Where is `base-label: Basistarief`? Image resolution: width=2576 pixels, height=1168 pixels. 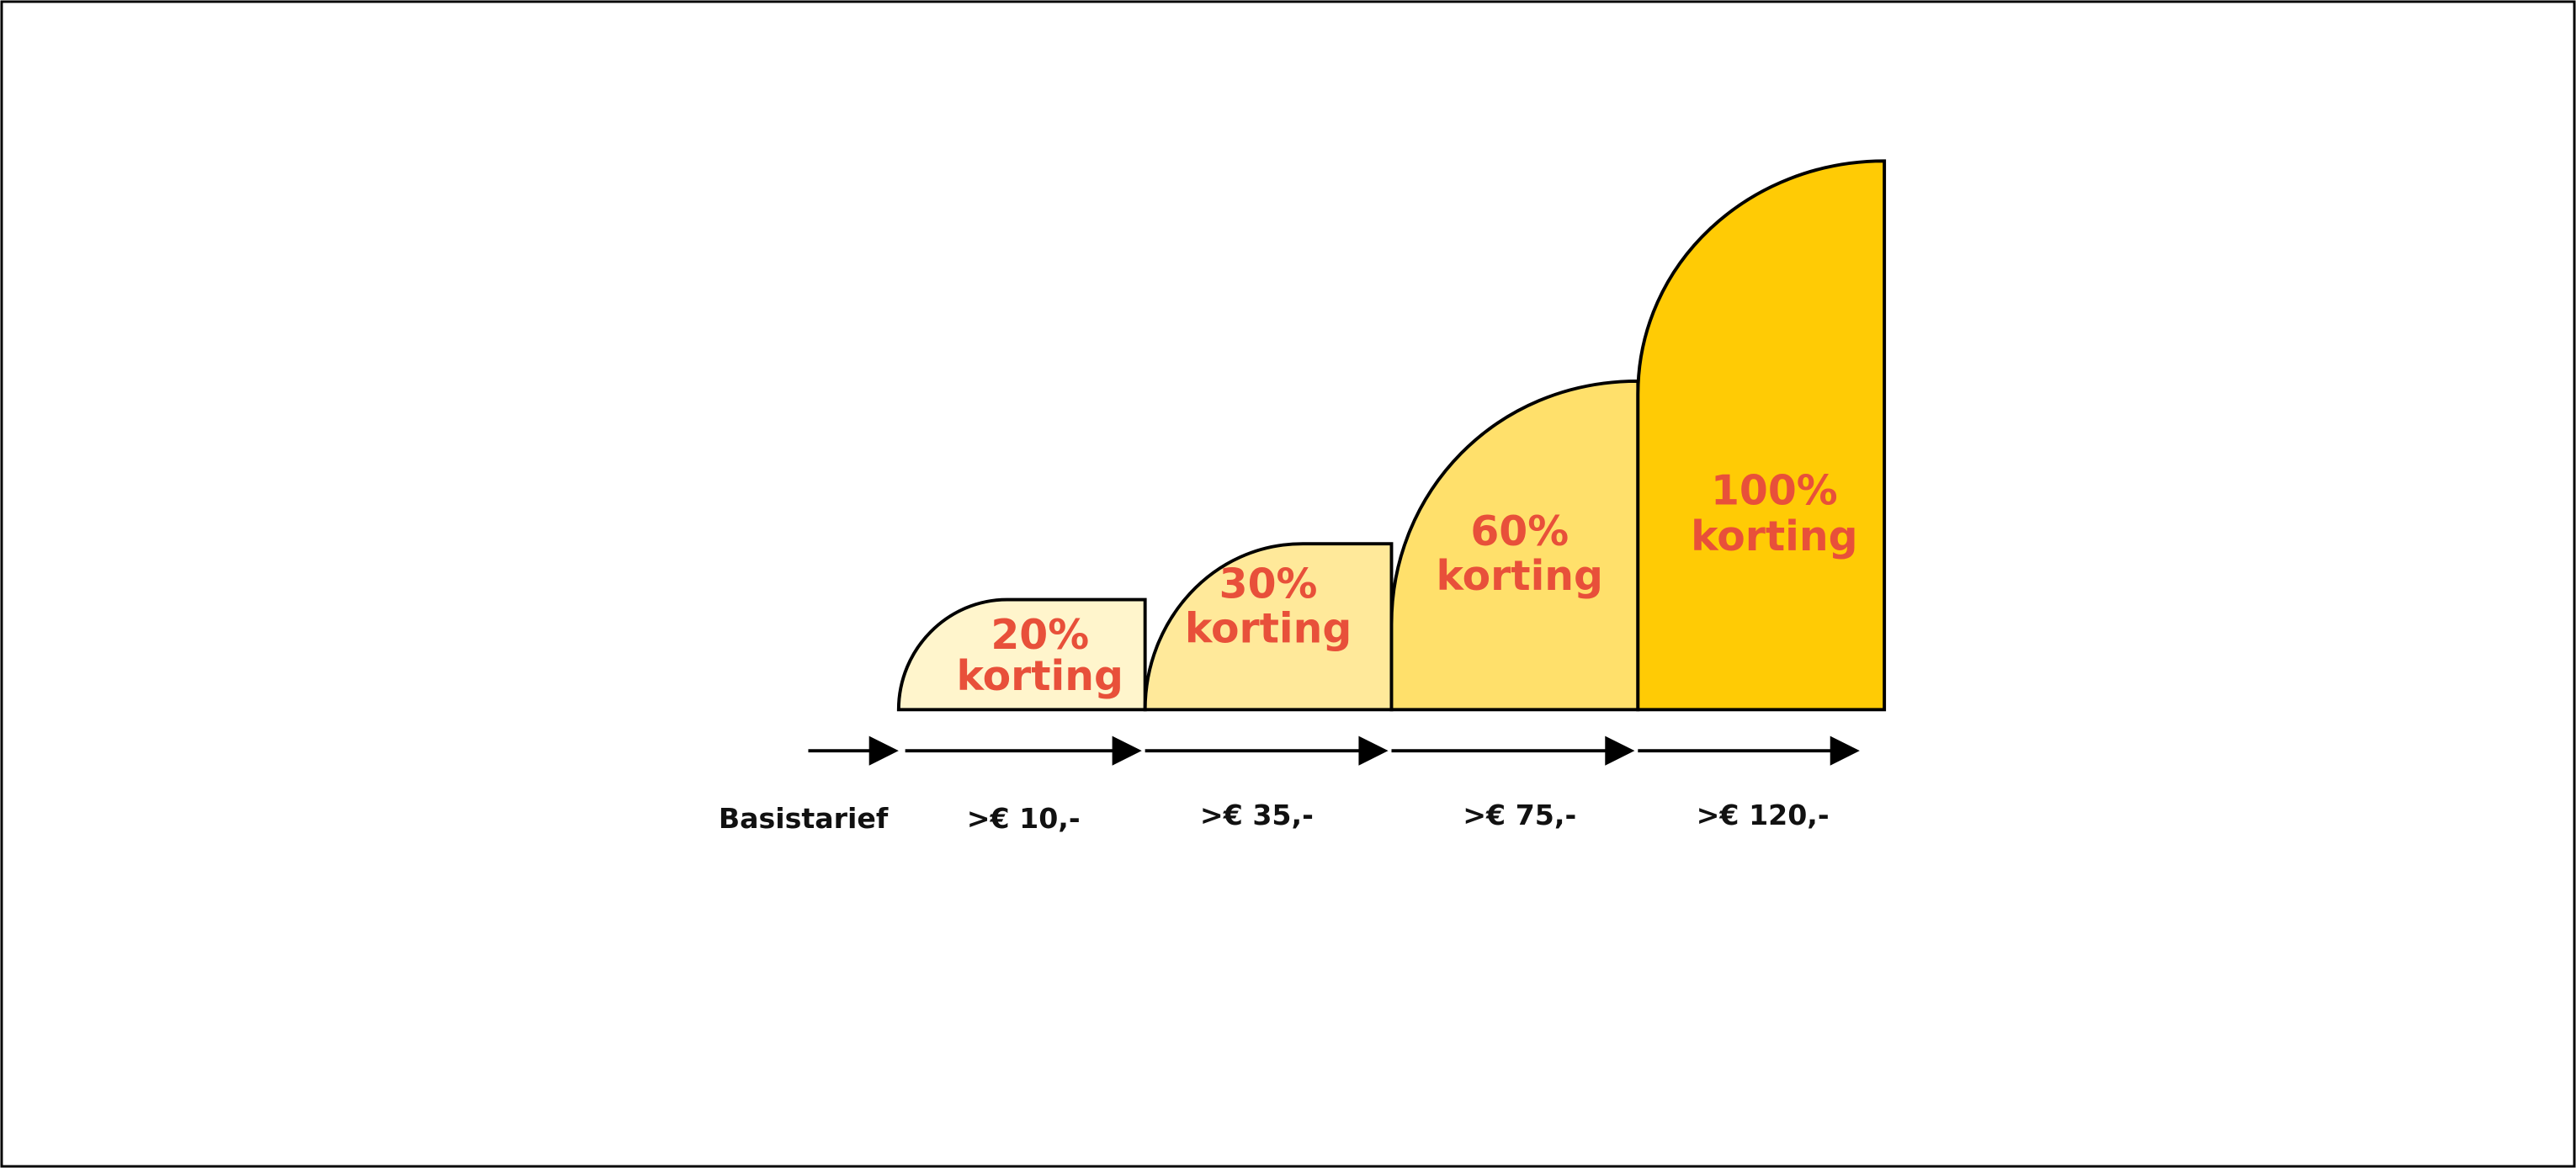 base-label: Basistarief is located at coordinates (804, 818).